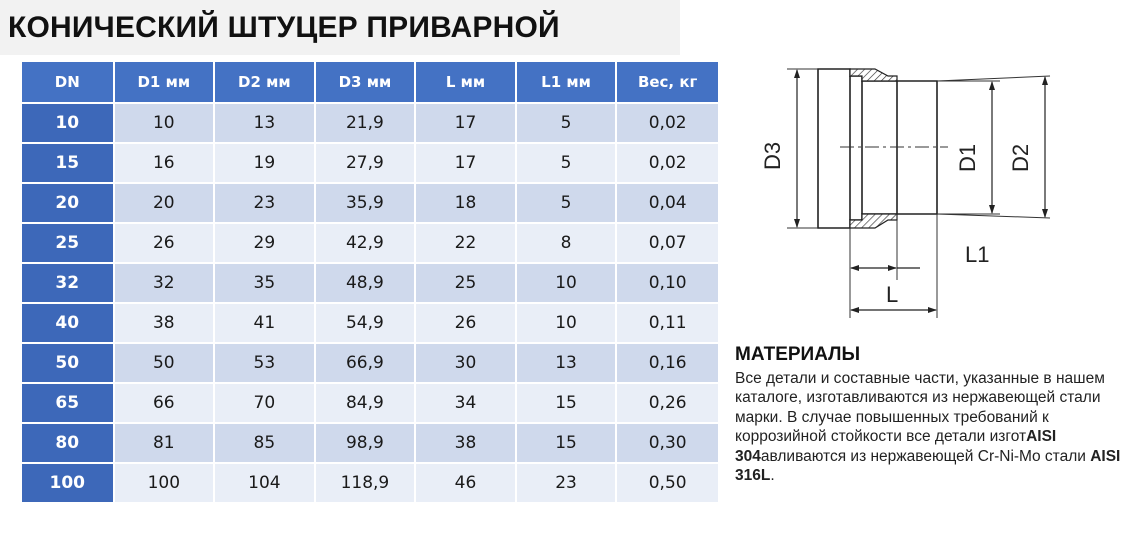 The width and height of the screenshot is (1140, 544). Describe the element at coordinates (667, 443) in the screenshot. I see `cell-weight: 0,30` at that location.